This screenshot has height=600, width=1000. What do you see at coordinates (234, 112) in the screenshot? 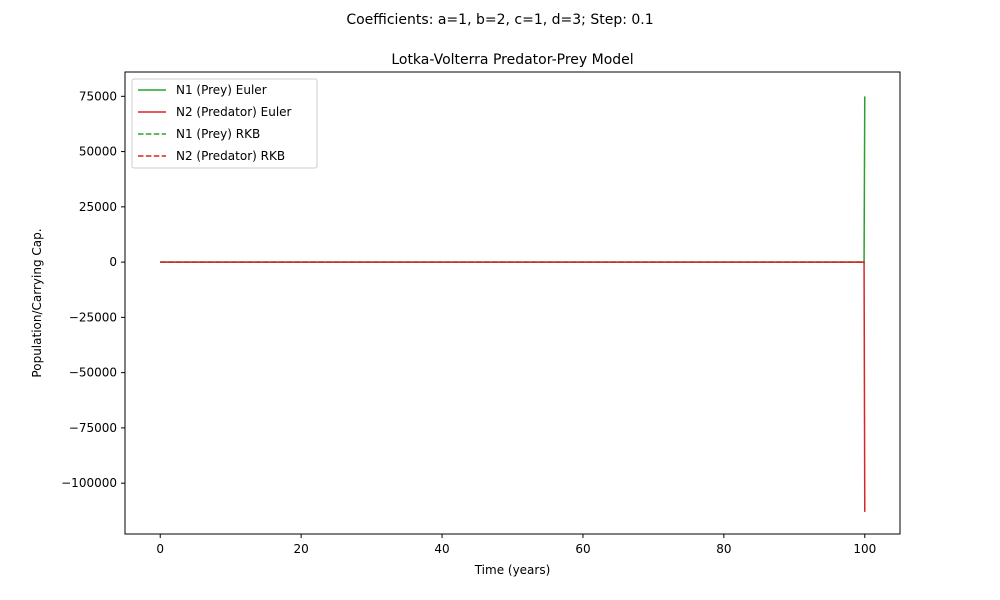
I see `legend-label: N2 (Predator) Euler` at bounding box center [234, 112].